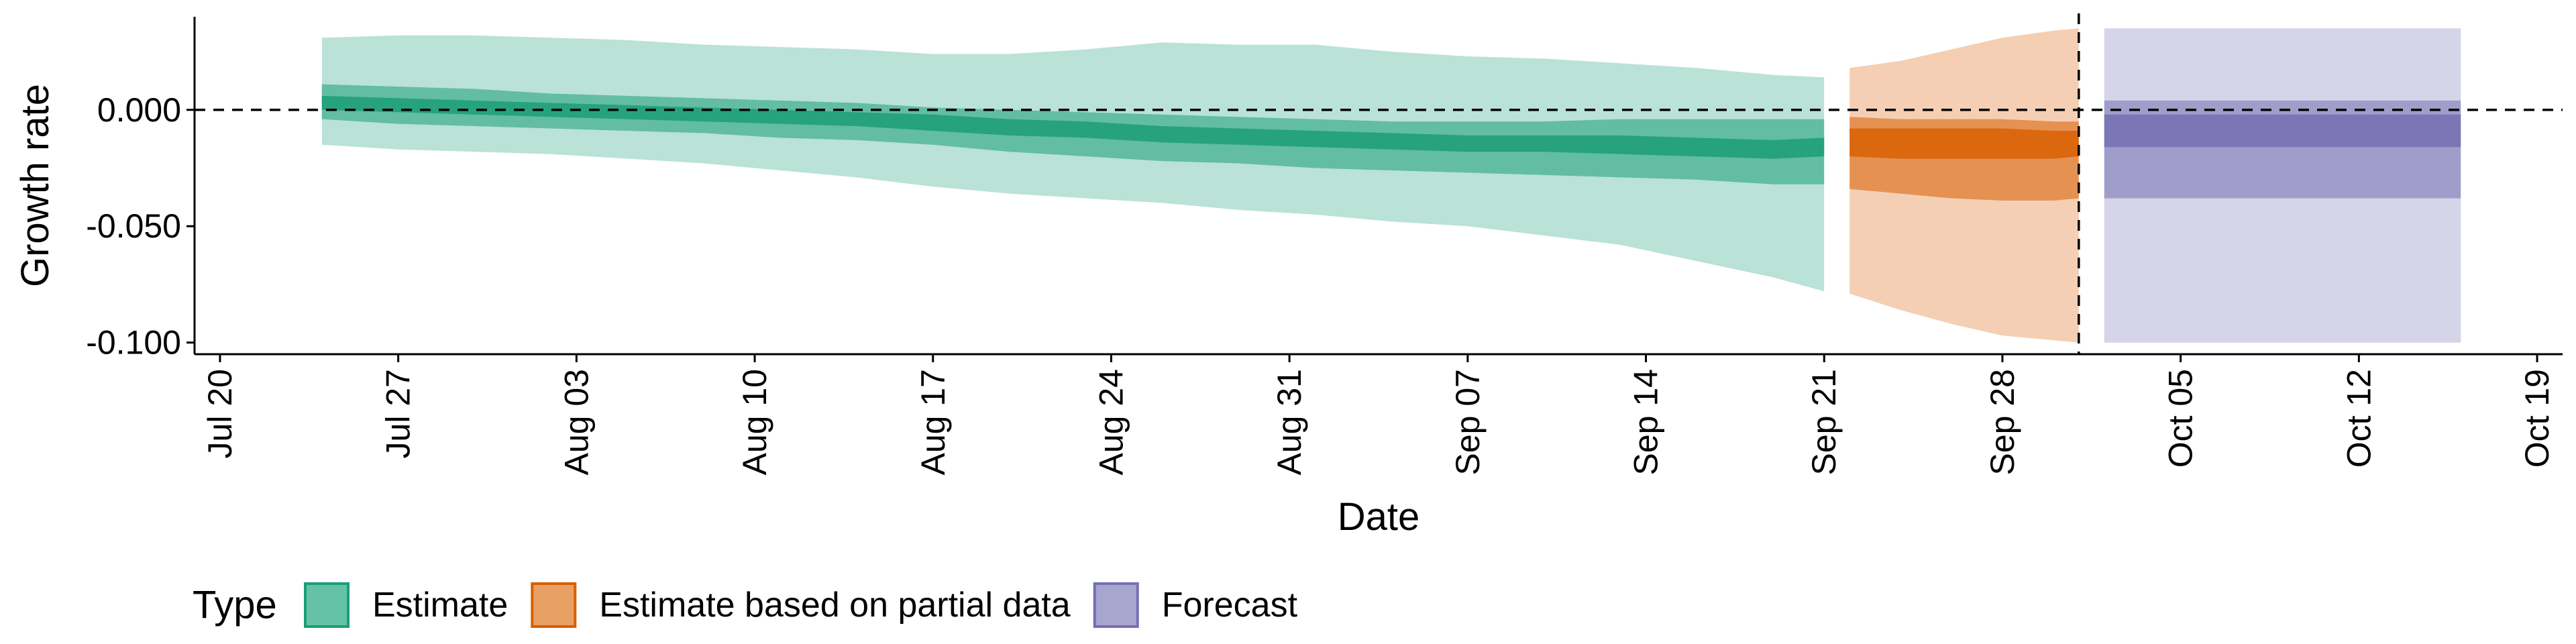  What do you see at coordinates (327, 605) in the screenshot?
I see `legend-swatch-estimate` at bounding box center [327, 605].